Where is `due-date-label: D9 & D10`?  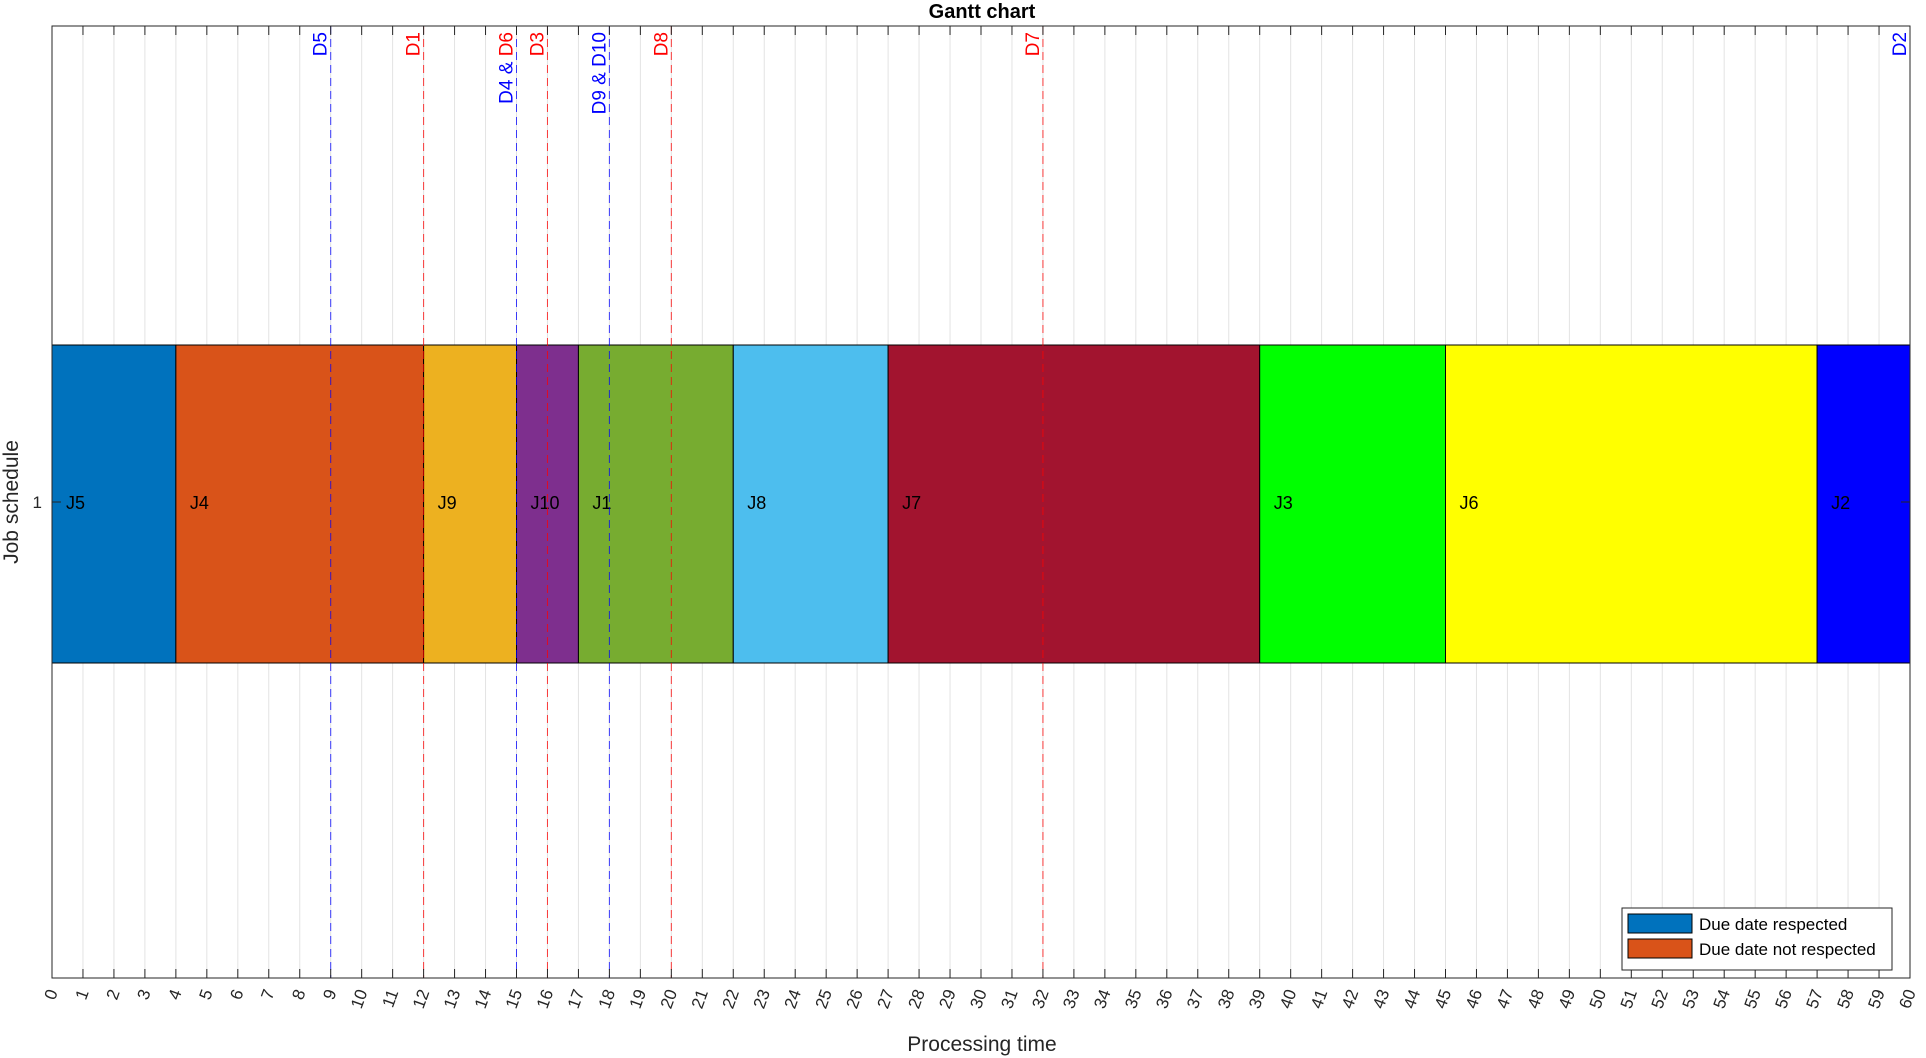 due-date-label: D9 & D10 is located at coordinates (599, 73).